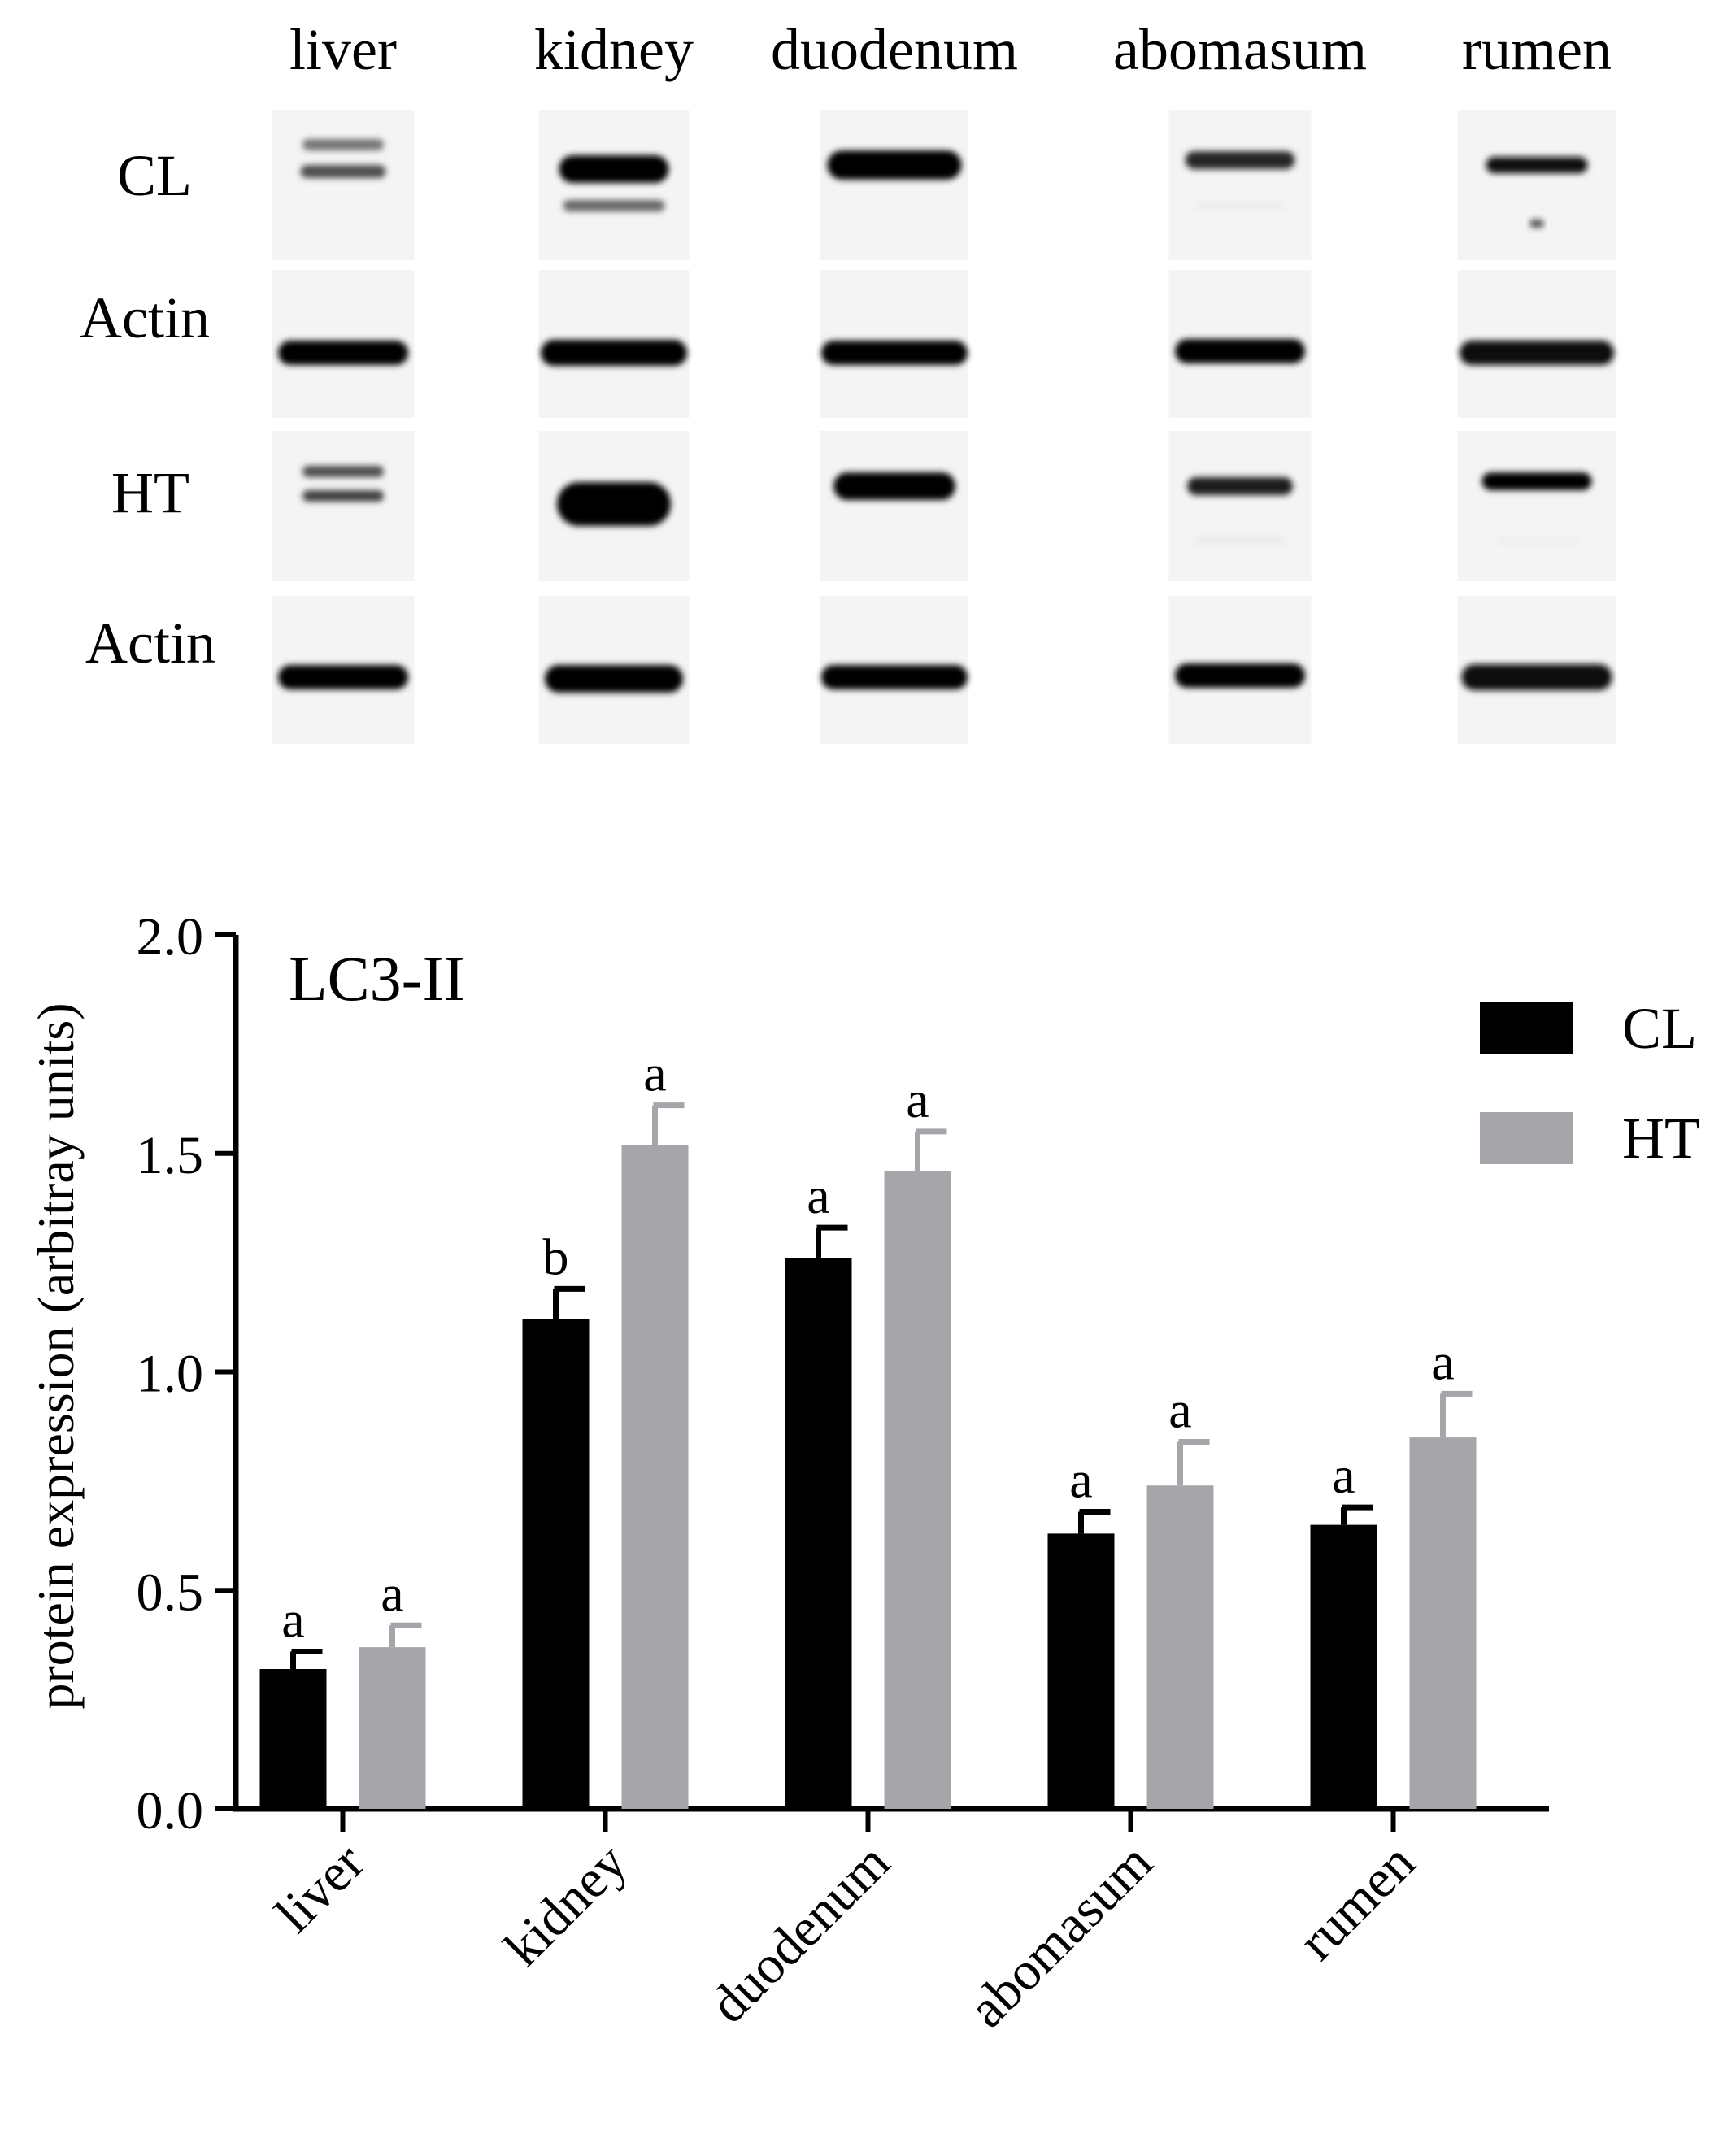  I want to click on y-tick-label: 2.0, so click(170, 937).